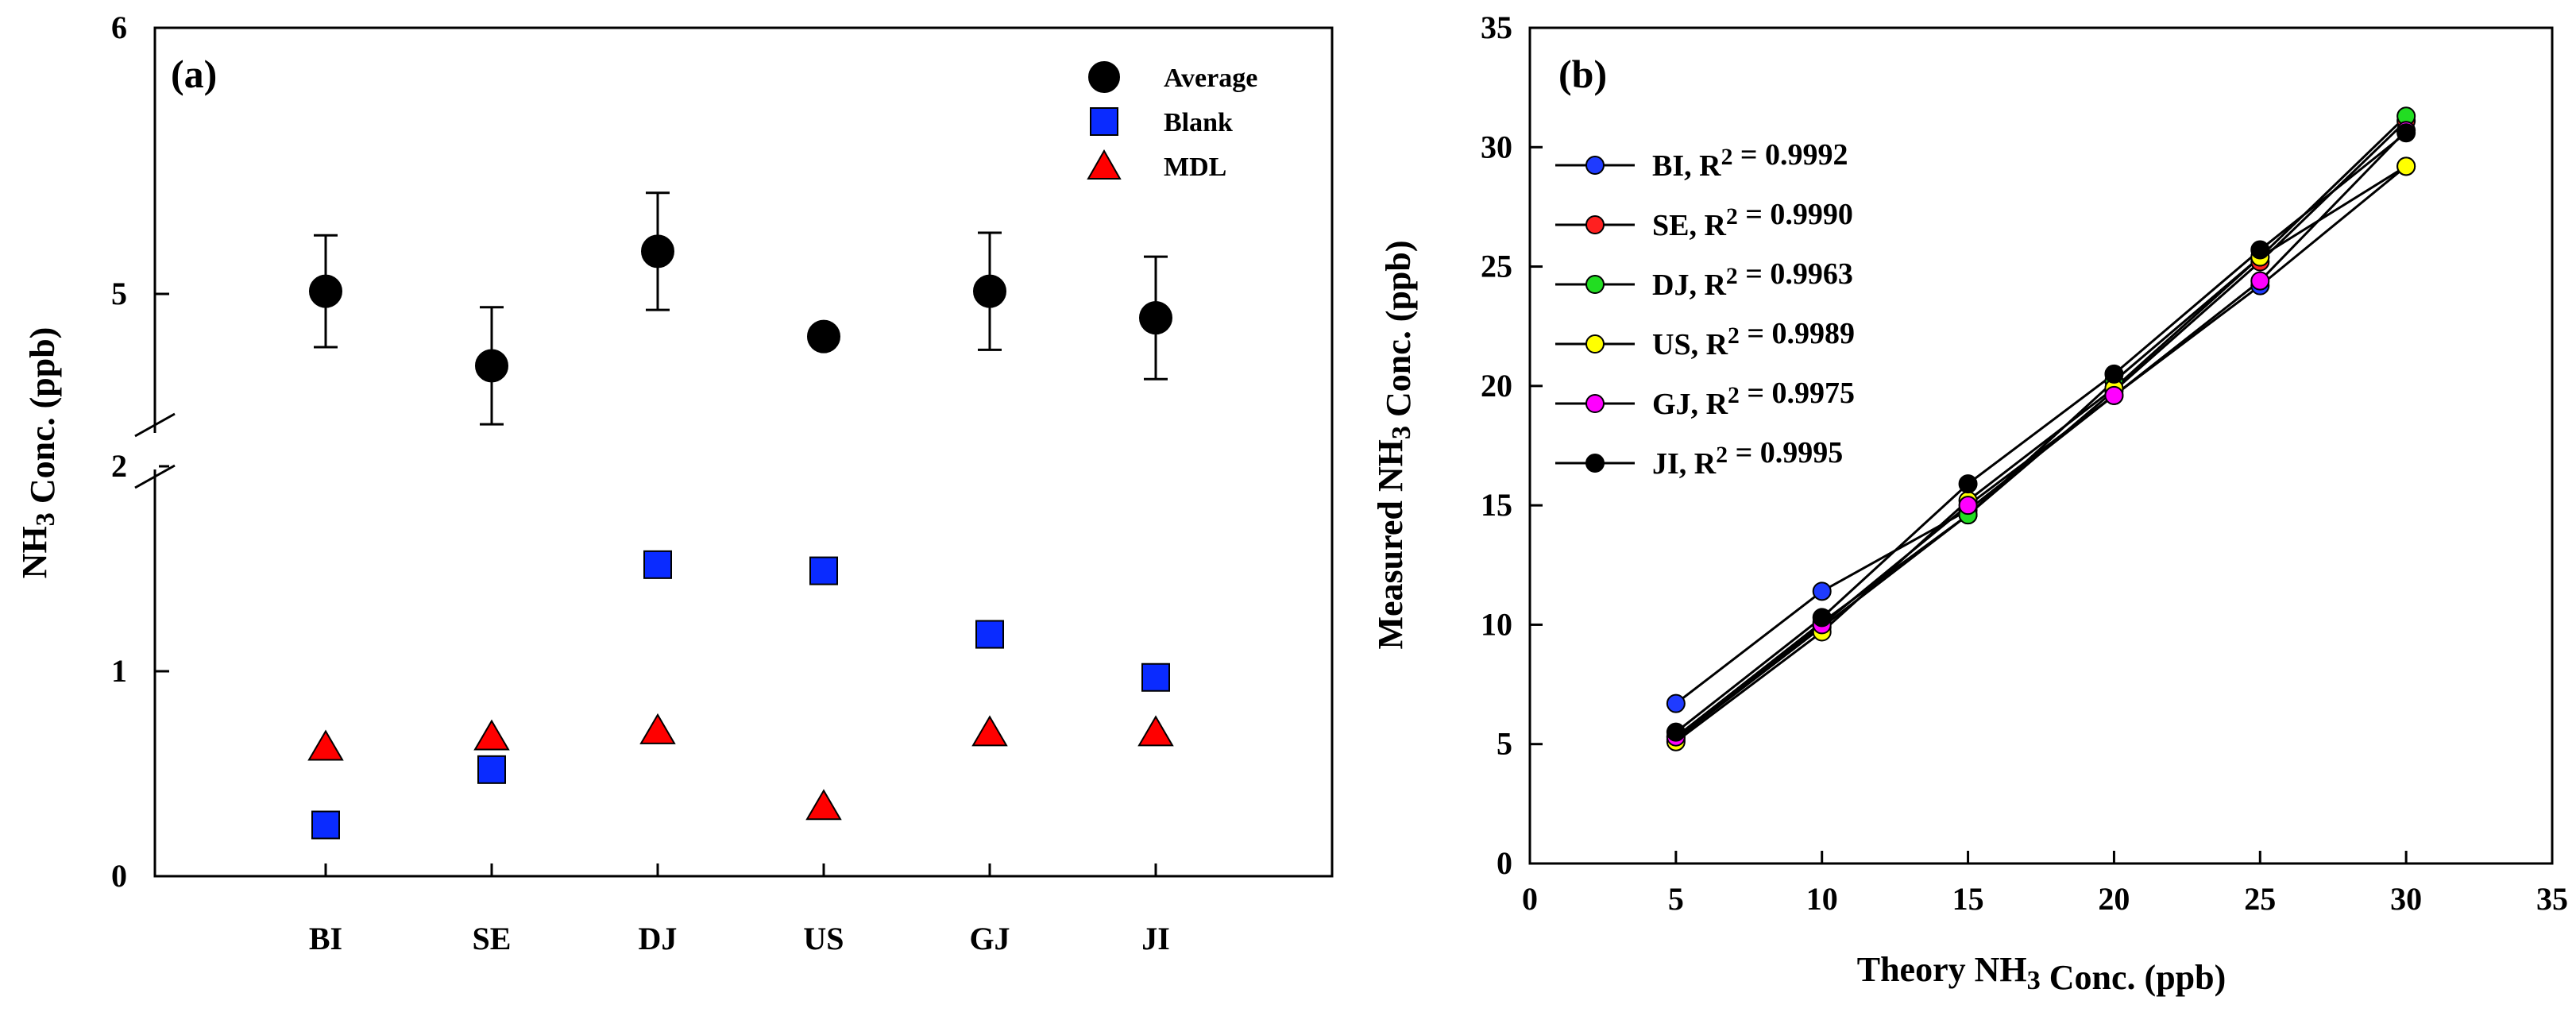 This screenshot has width=2576, height=1016. I want to click on legend-label-b: SE, R2 = 0.9990, so click(1753, 220).